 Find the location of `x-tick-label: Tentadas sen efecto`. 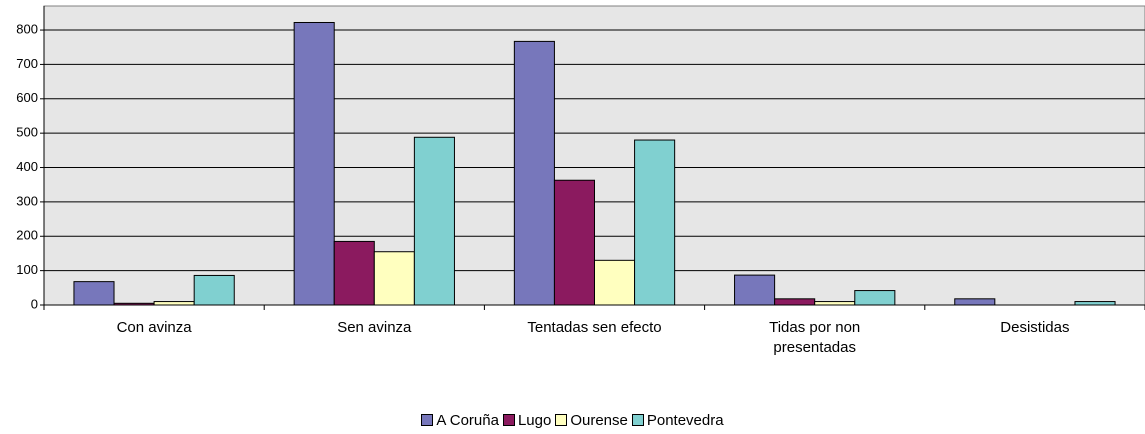

x-tick-label: Tentadas sen efecto is located at coordinates (594, 327).